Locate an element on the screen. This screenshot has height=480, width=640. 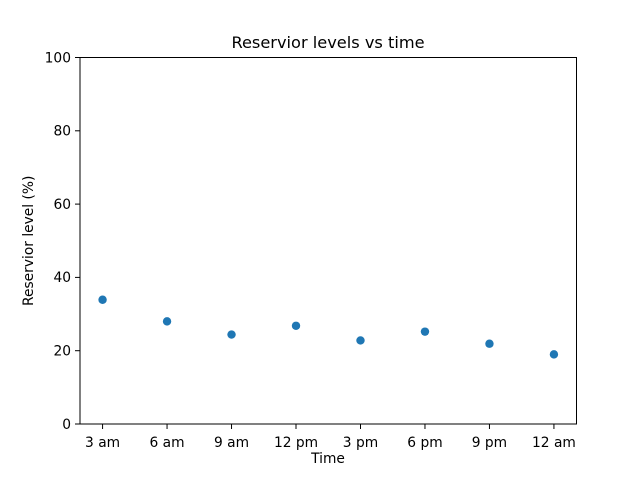
x-tick-label: 9 pm is located at coordinates (489, 443).